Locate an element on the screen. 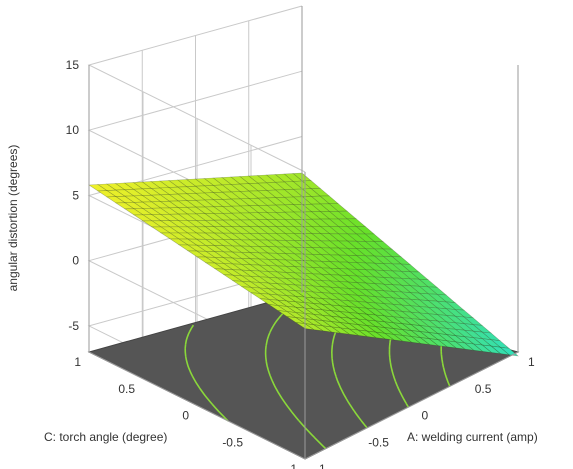 Image resolution: width=573 pixels, height=469 pixels. x-axis-title: A: welding current (amp) is located at coordinates (472, 437).